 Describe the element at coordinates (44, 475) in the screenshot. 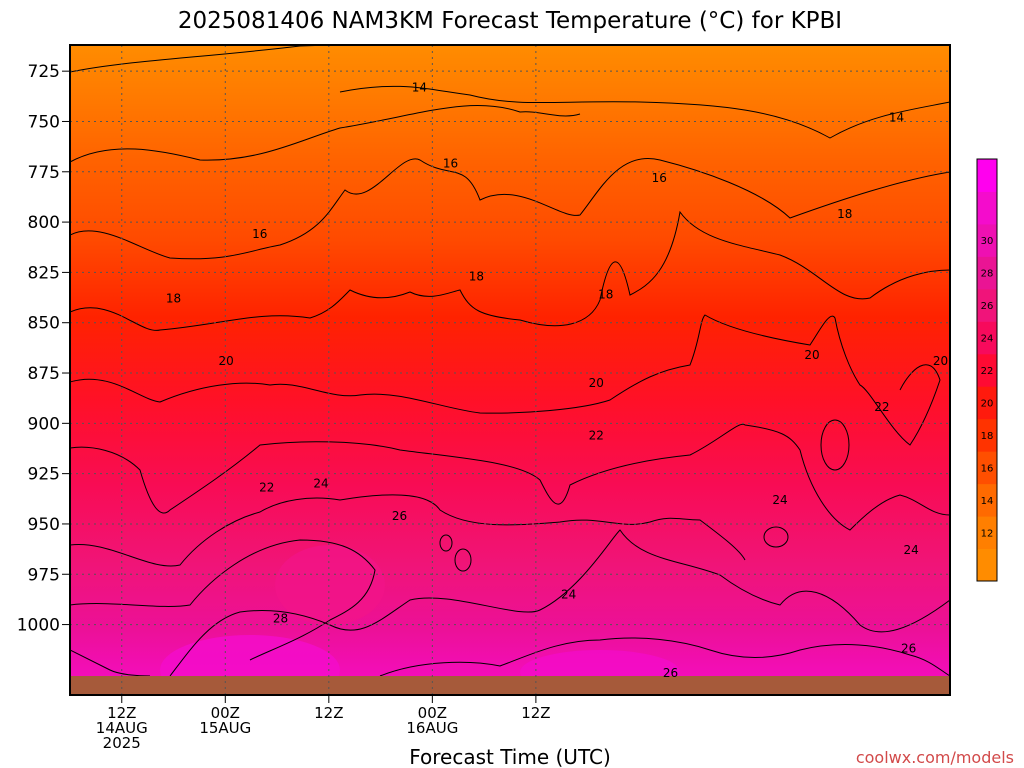

I see `y-tick-label: 925` at that location.